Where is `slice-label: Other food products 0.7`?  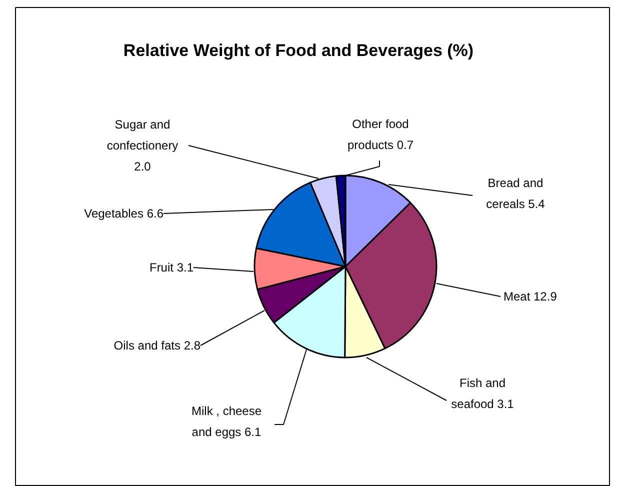 slice-label: Other food products 0.7 is located at coordinates (380, 134).